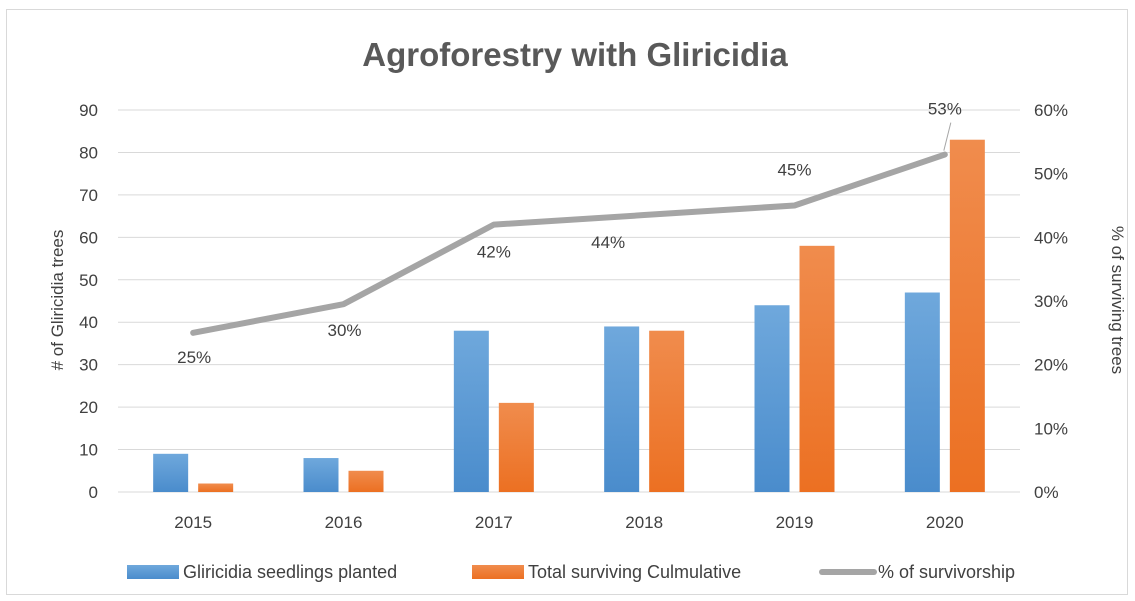 This screenshot has height=601, width=1135. Describe the element at coordinates (88, 237) in the screenshot. I see `y-tick-label: 60` at that location.